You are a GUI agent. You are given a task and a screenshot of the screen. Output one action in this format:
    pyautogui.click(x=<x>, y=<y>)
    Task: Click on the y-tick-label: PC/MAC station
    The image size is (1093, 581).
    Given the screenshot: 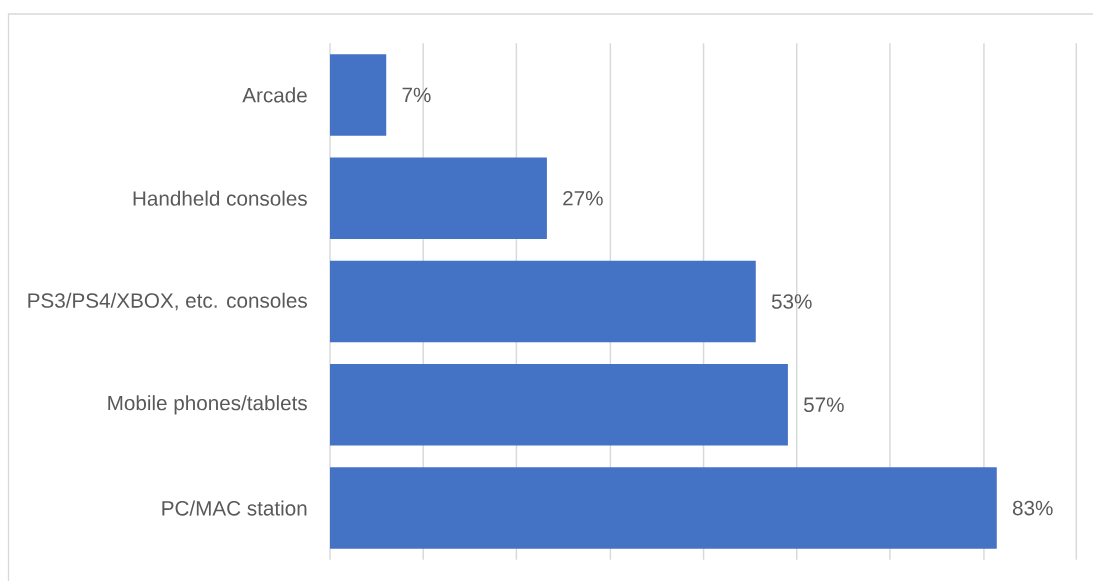 What is the action you would take?
    pyautogui.click(x=234, y=508)
    